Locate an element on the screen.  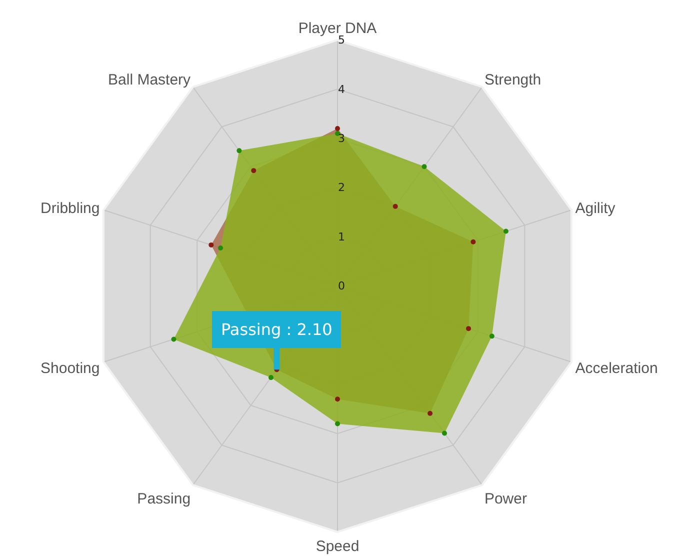
spoke-label: Acceleration is located at coordinates (616, 368).